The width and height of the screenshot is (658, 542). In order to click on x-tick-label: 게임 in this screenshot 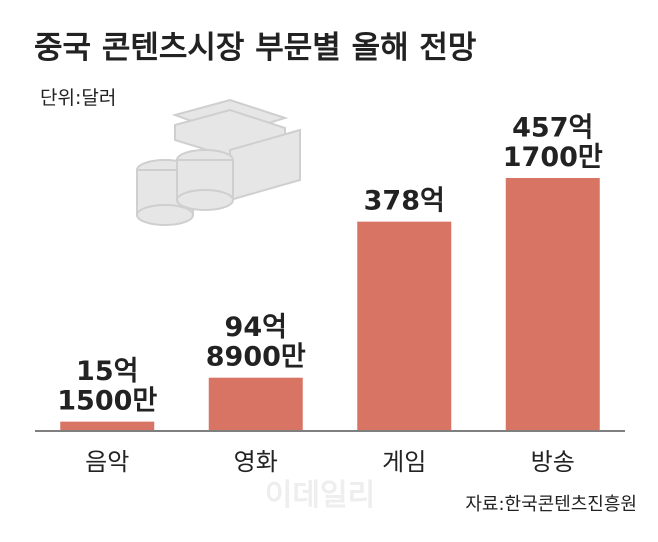, I will do `click(404, 462)`.